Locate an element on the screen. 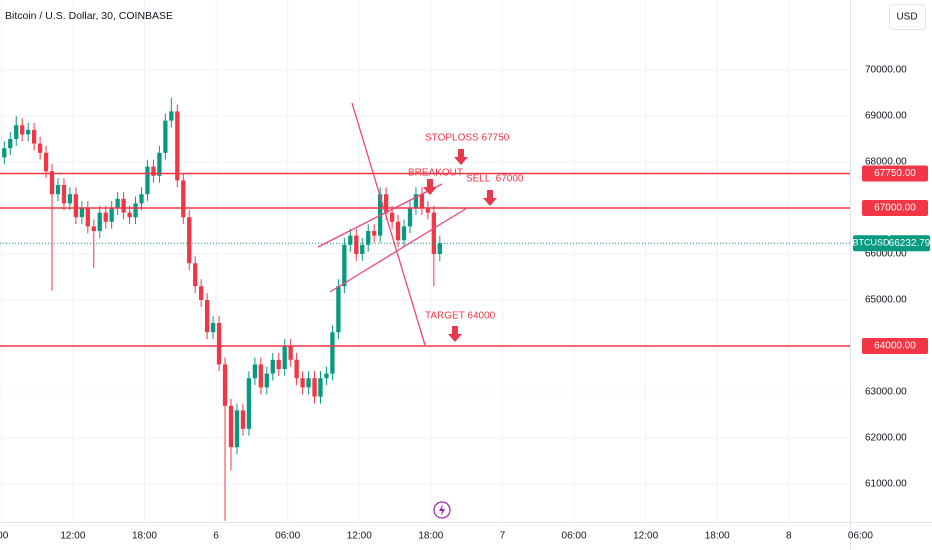  level-label-box is located at coordinates (895, 346).